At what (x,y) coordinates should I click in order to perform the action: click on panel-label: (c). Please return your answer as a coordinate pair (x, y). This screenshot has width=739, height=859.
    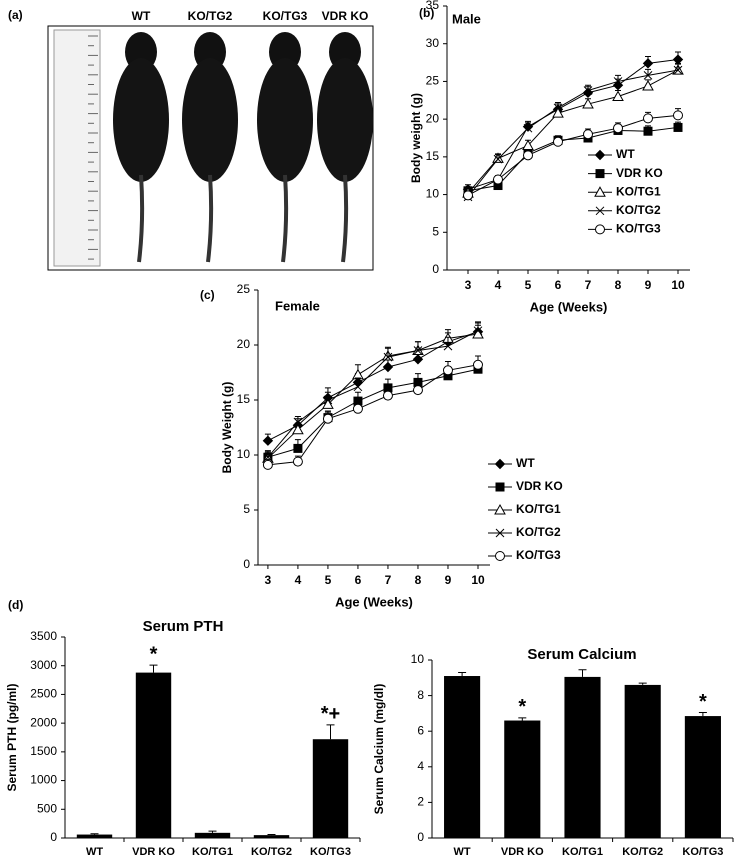
    Looking at the image, I should click on (207, 295).